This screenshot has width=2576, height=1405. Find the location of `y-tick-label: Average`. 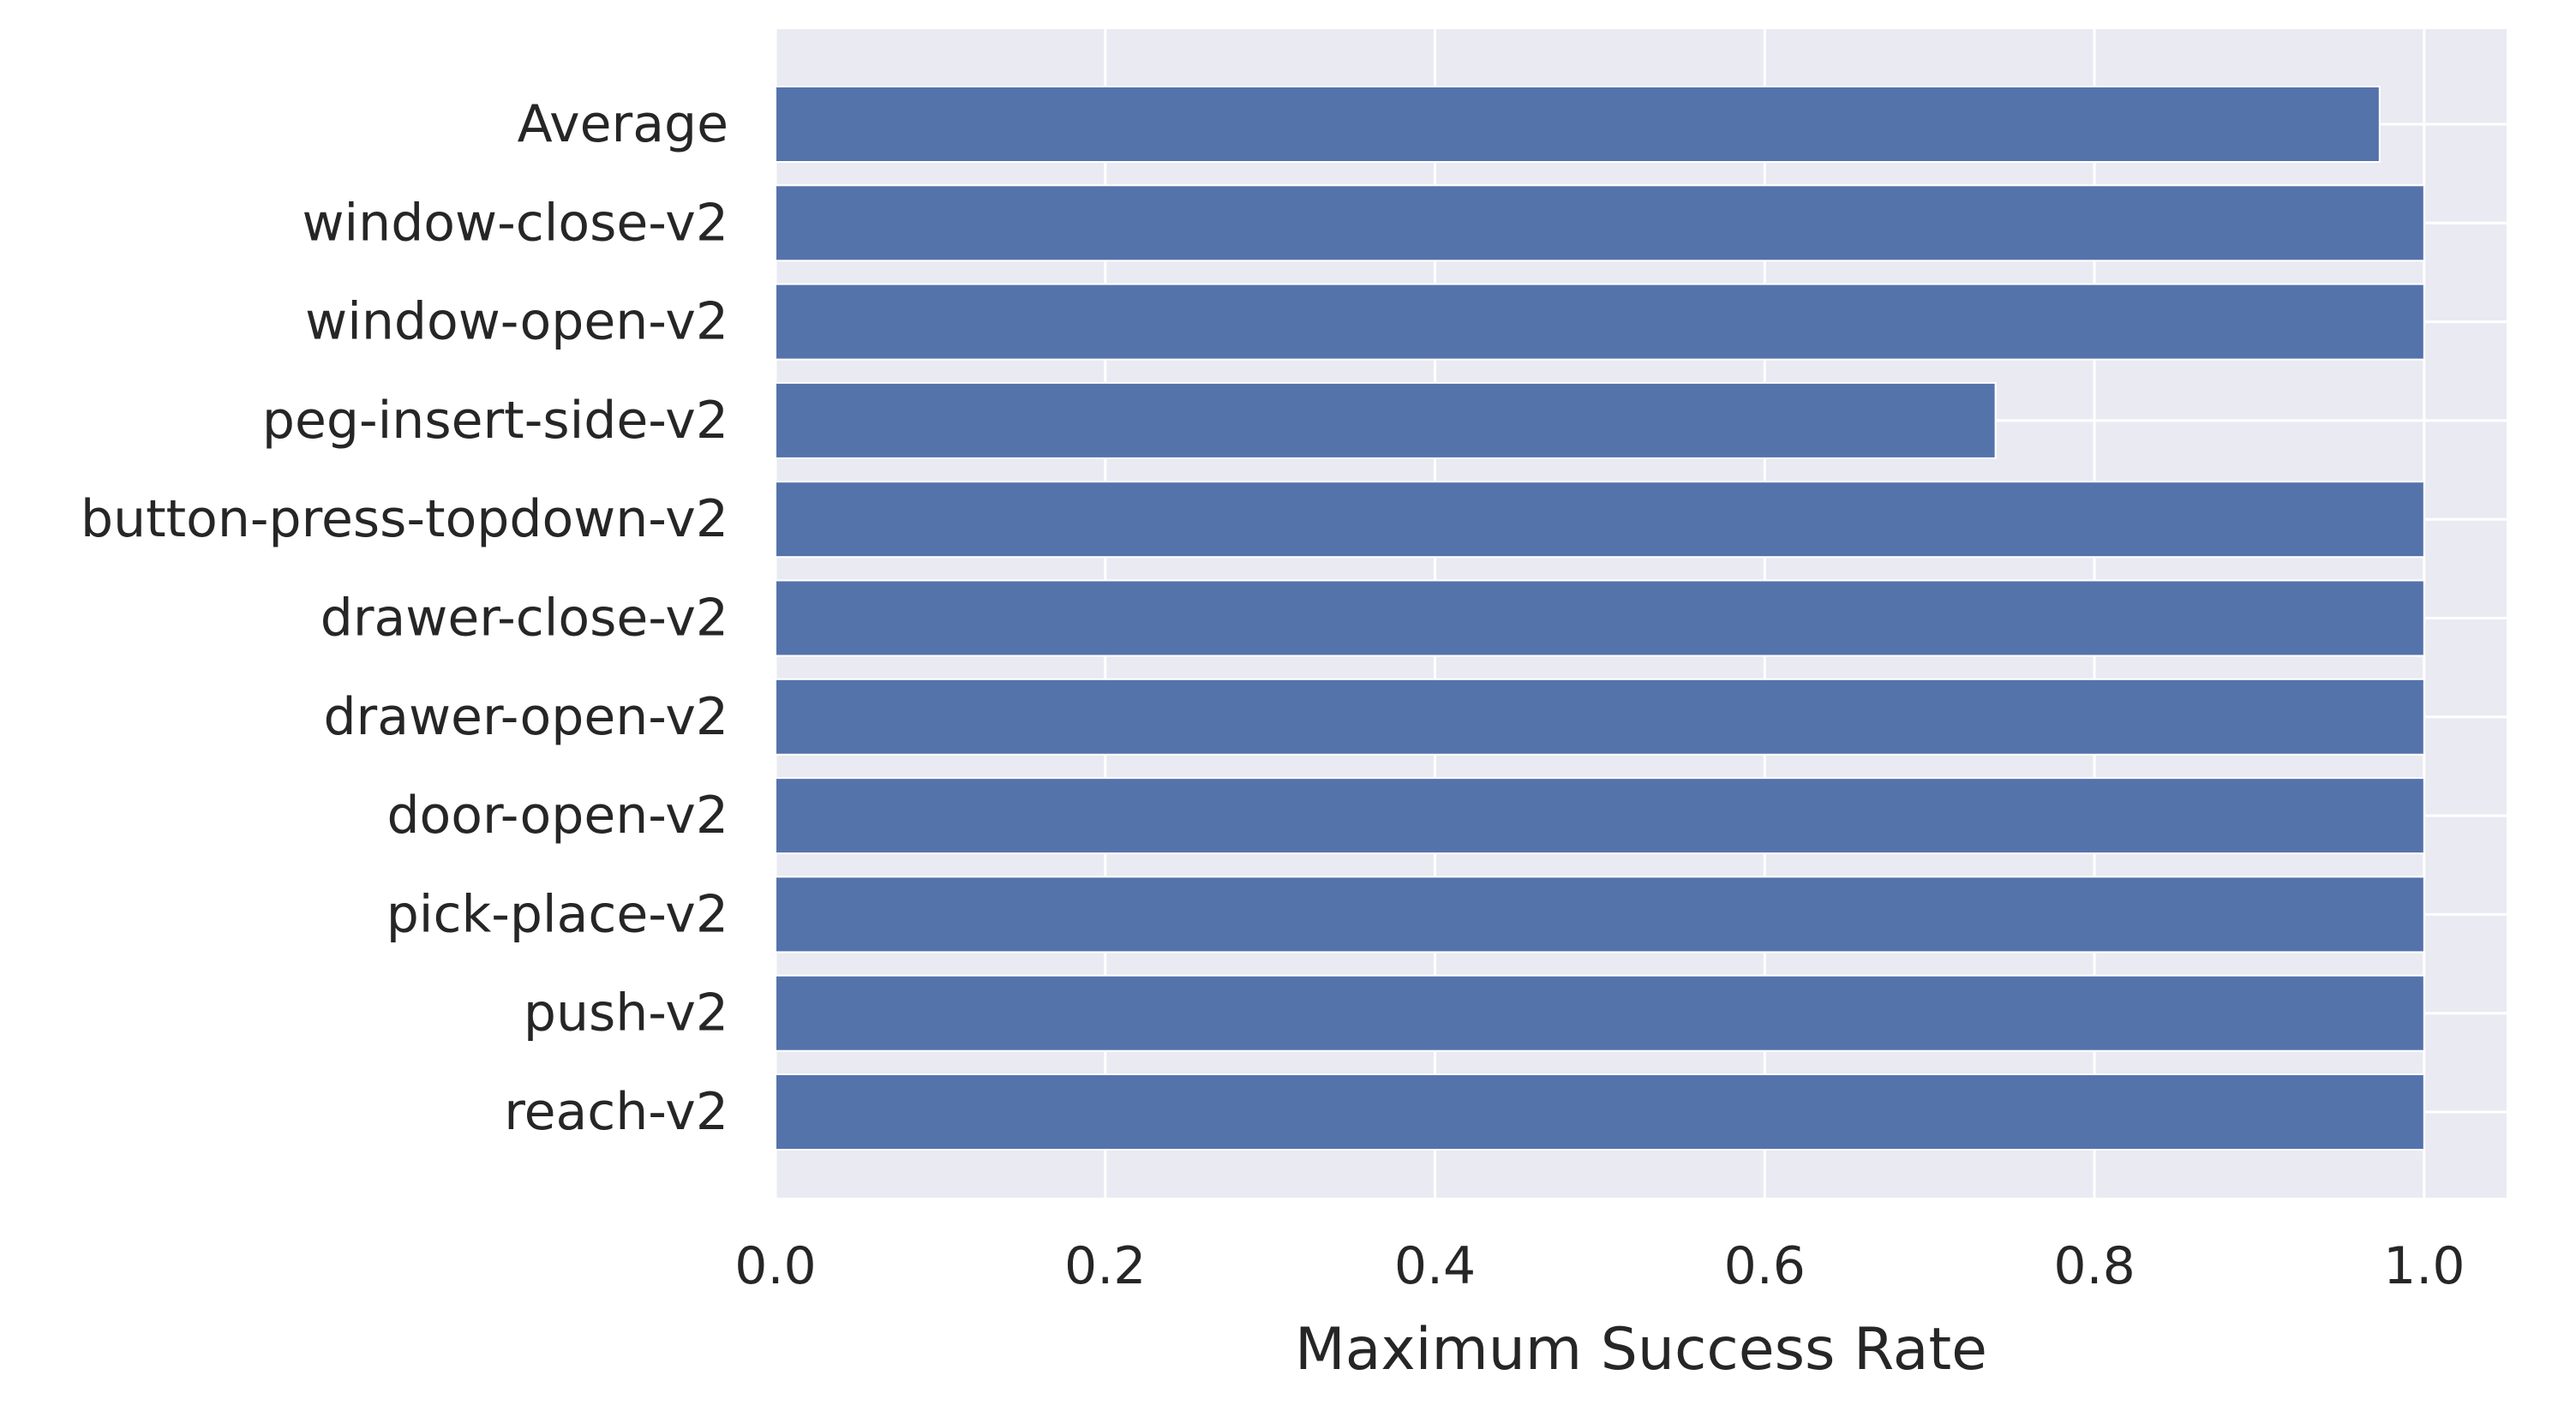

y-tick-label: Average is located at coordinates (623, 124).